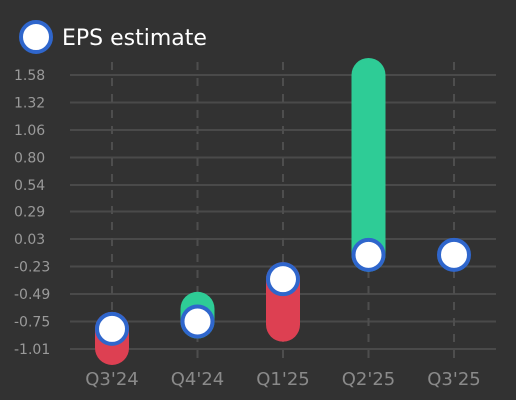 The width and height of the screenshot is (516, 400). I want to click on x-tick-label: Q3'24, so click(111, 379).